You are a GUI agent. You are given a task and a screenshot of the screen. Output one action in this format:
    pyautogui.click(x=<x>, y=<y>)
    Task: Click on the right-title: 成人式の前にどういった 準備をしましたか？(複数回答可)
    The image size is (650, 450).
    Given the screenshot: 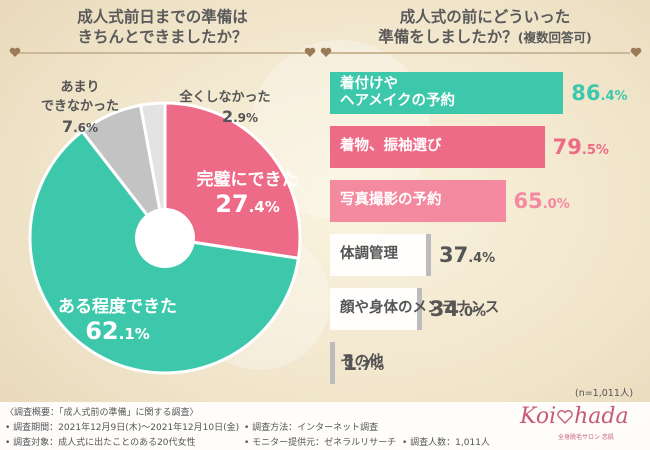 What is the action you would take?
    pyautogui.click(x=485, y=27)
    